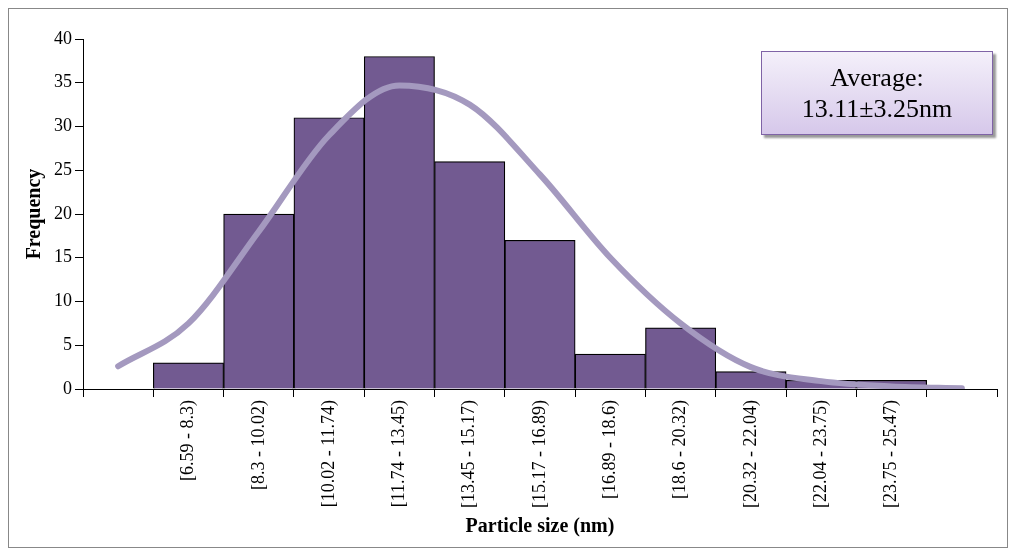  What do you see at coordinates (539, 454) in the screenshot?
I see `x-tick-label: [15.17 - 16.89)` at bounding box center [539, 454].